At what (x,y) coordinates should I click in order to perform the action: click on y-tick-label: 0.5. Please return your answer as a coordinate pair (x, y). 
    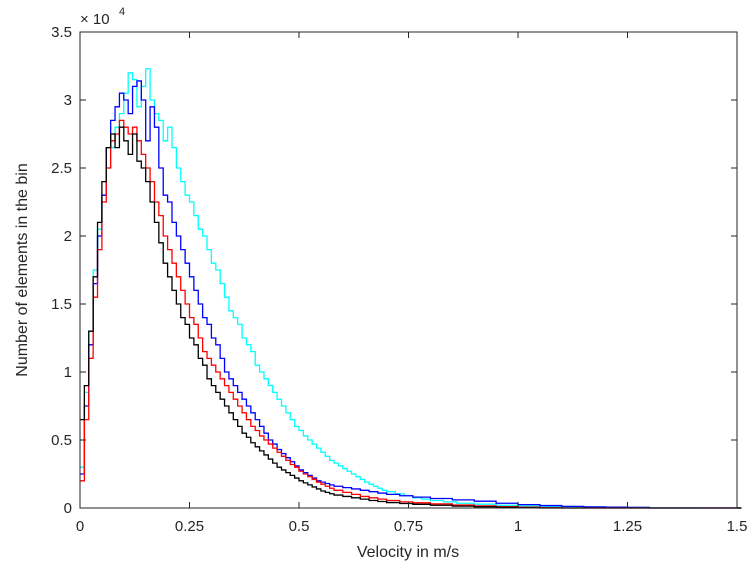
    Looking at the image, I should click on (61, 440).